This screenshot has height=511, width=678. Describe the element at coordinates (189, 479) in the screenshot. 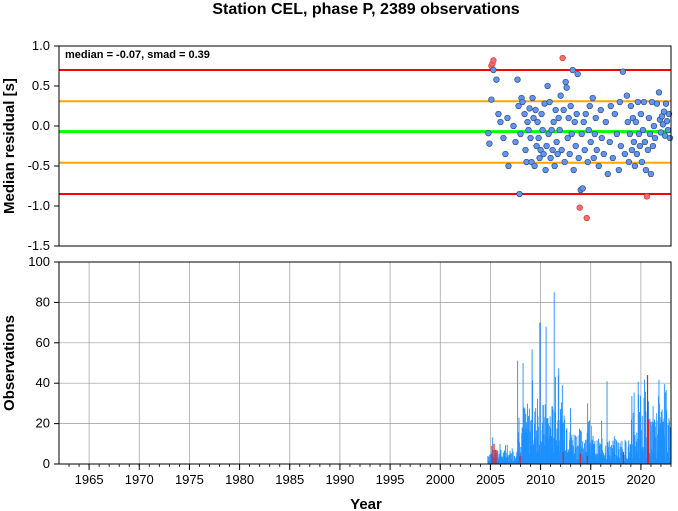

I see `x-tick-label: 1975` at that location.